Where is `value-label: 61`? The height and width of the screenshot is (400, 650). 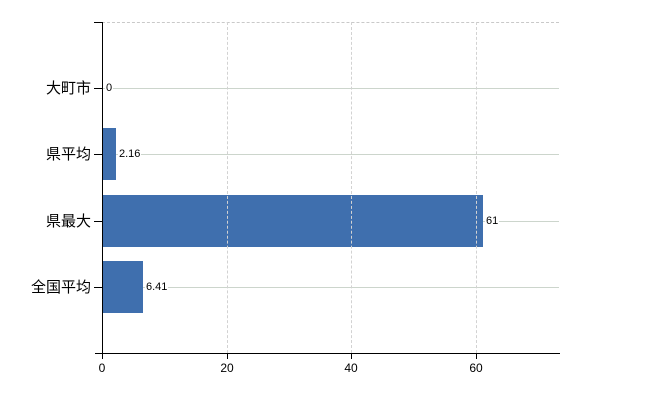 value-label: 61 is located at coordinates (492, 221).